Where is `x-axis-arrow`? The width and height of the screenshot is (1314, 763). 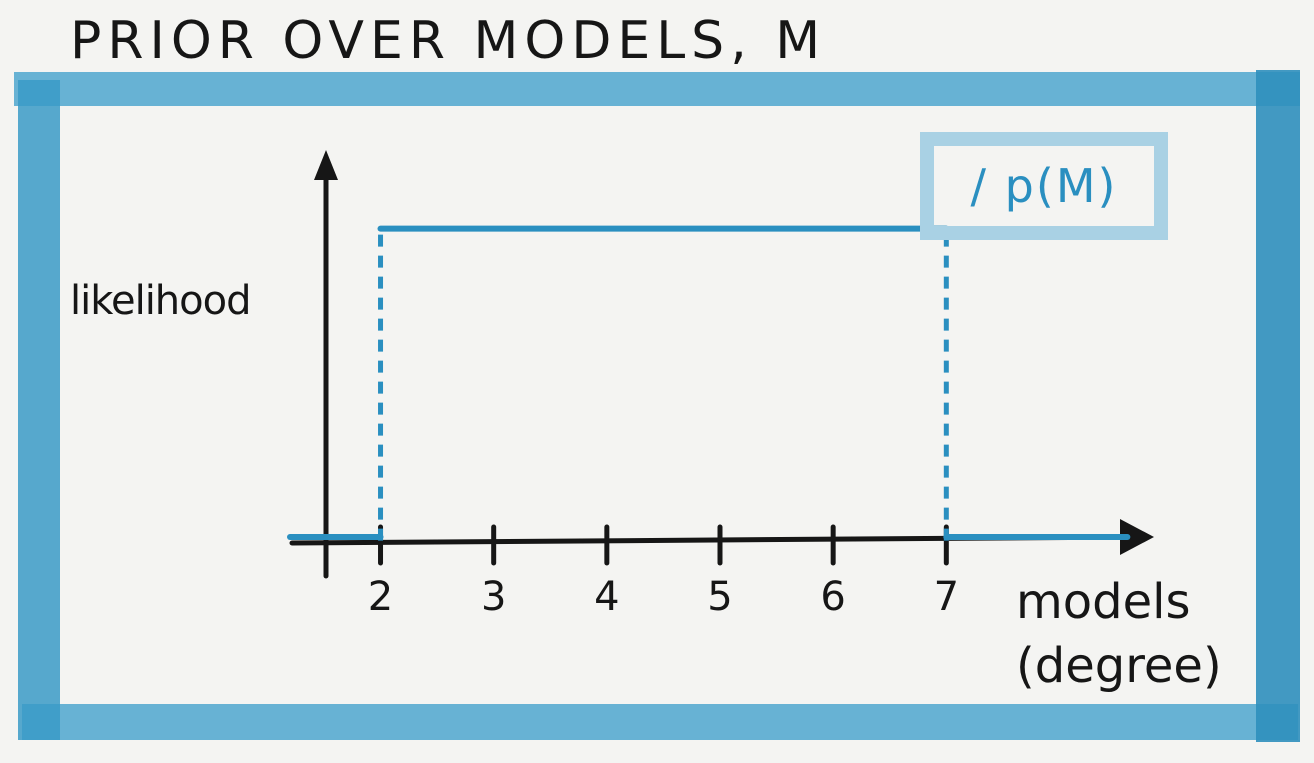 x-axis-arrow is located at coordinates (1137, 537).